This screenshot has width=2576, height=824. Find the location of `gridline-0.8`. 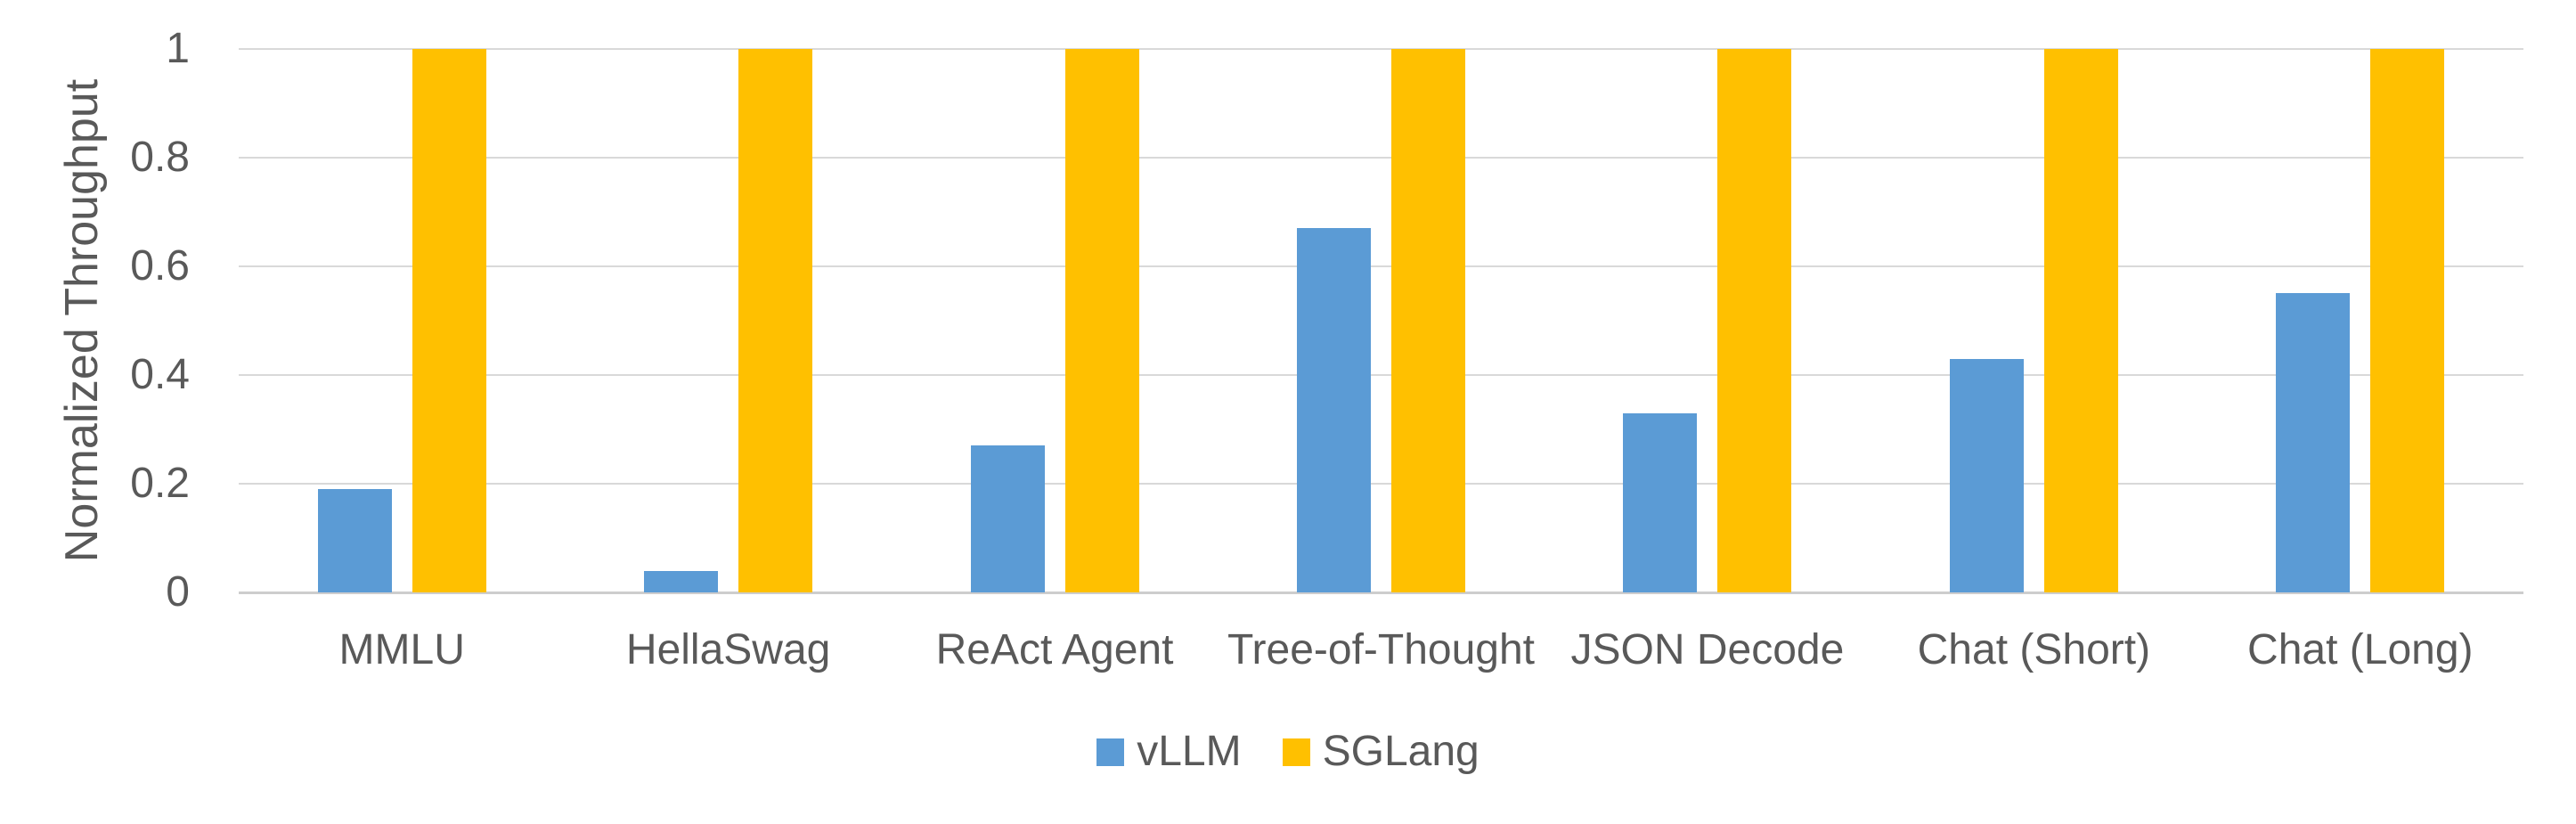

gridline-0.8 is located at coordinates (1381, 158).